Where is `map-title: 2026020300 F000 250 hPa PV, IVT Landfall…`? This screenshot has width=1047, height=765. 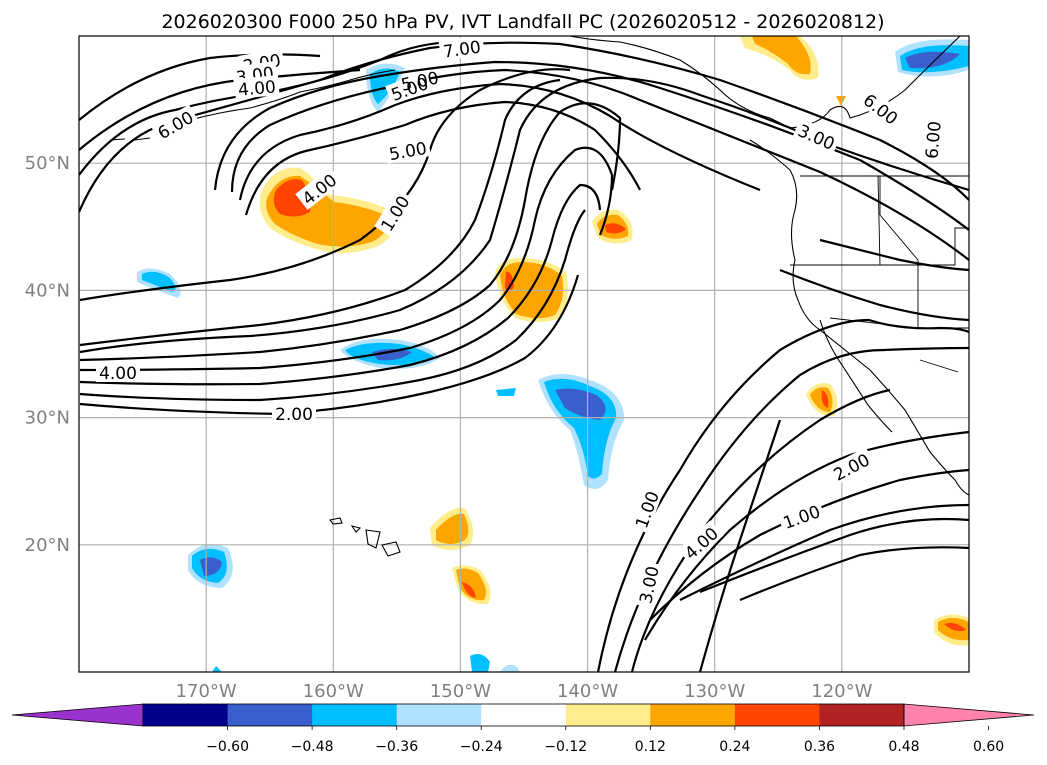
map-title: 2026020300 F000 250 hPa PV, IVT Landfall… is located at coordinates (522, 22).